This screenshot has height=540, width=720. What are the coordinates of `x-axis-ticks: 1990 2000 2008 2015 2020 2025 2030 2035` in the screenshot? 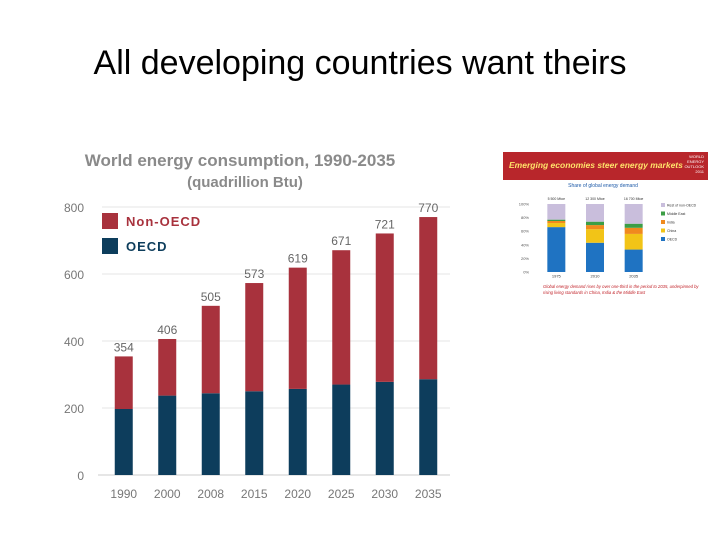 It's located at (276, 494).